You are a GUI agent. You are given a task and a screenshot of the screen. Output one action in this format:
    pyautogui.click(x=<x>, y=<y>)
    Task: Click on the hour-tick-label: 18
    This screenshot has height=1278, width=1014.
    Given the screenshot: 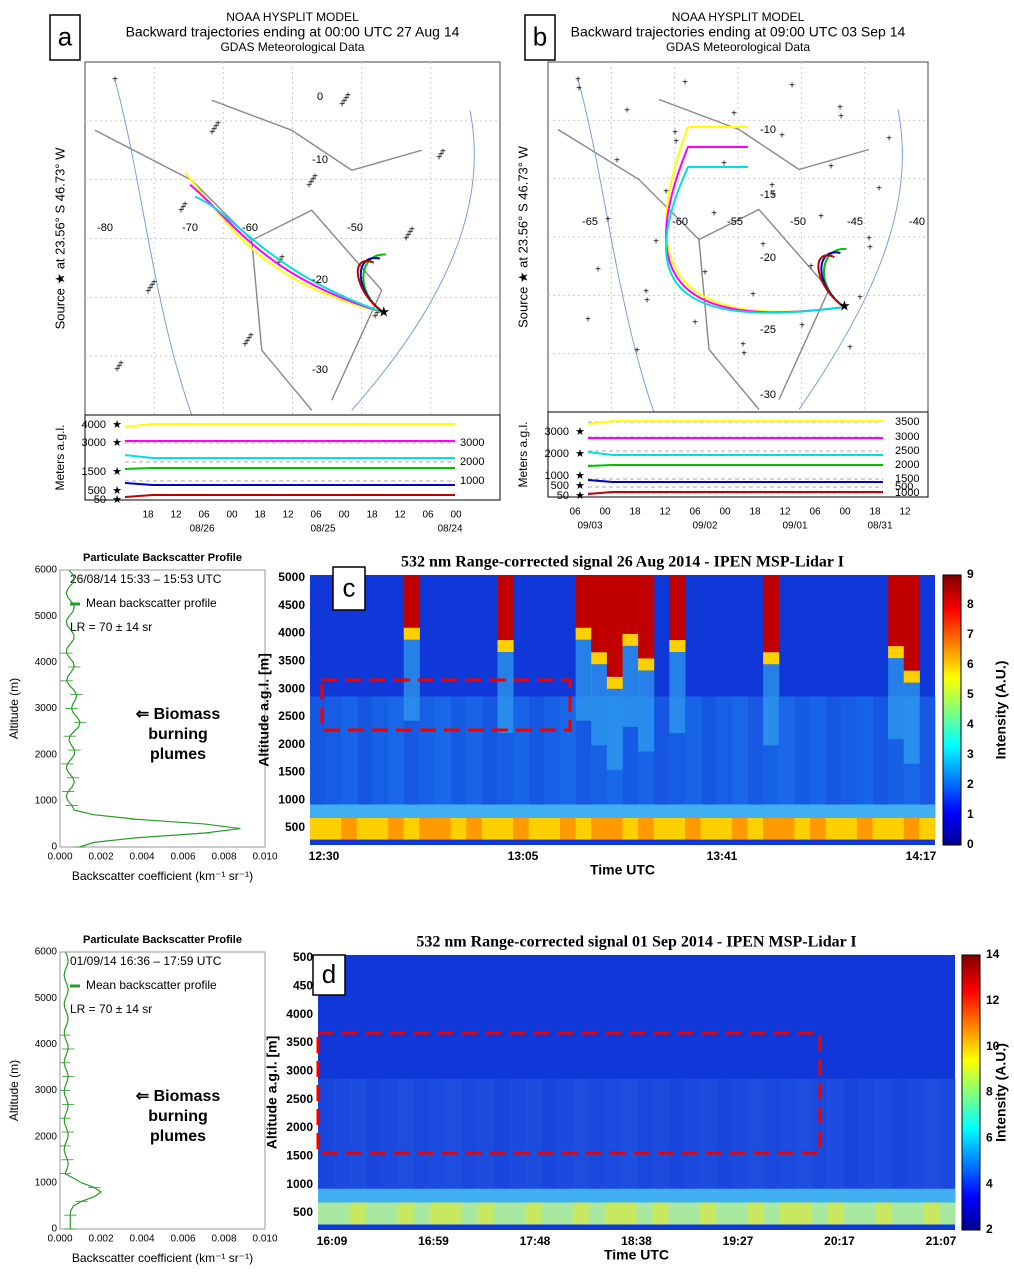 What is the action you would take?
    pyautogui.click(x=635, y=512)
    